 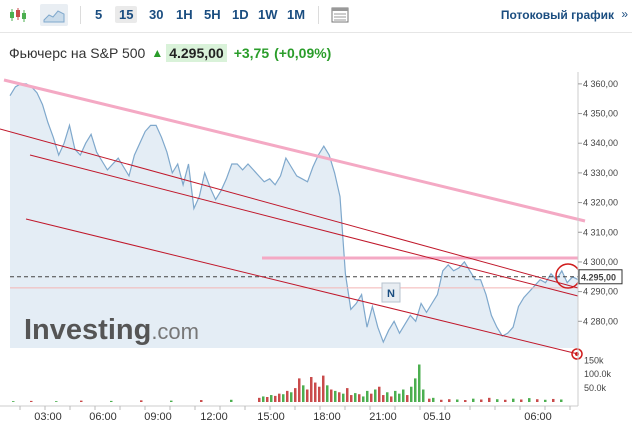 I want to click on x-tick-label-1: 06:00, so click(x=103, y=417).